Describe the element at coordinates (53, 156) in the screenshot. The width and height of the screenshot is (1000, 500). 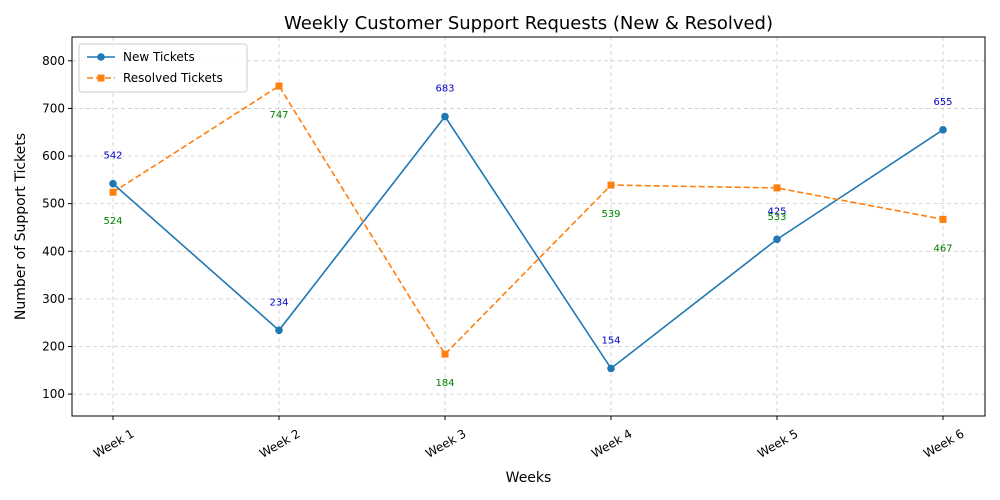
I see `y-tick-label: 600` at that location.